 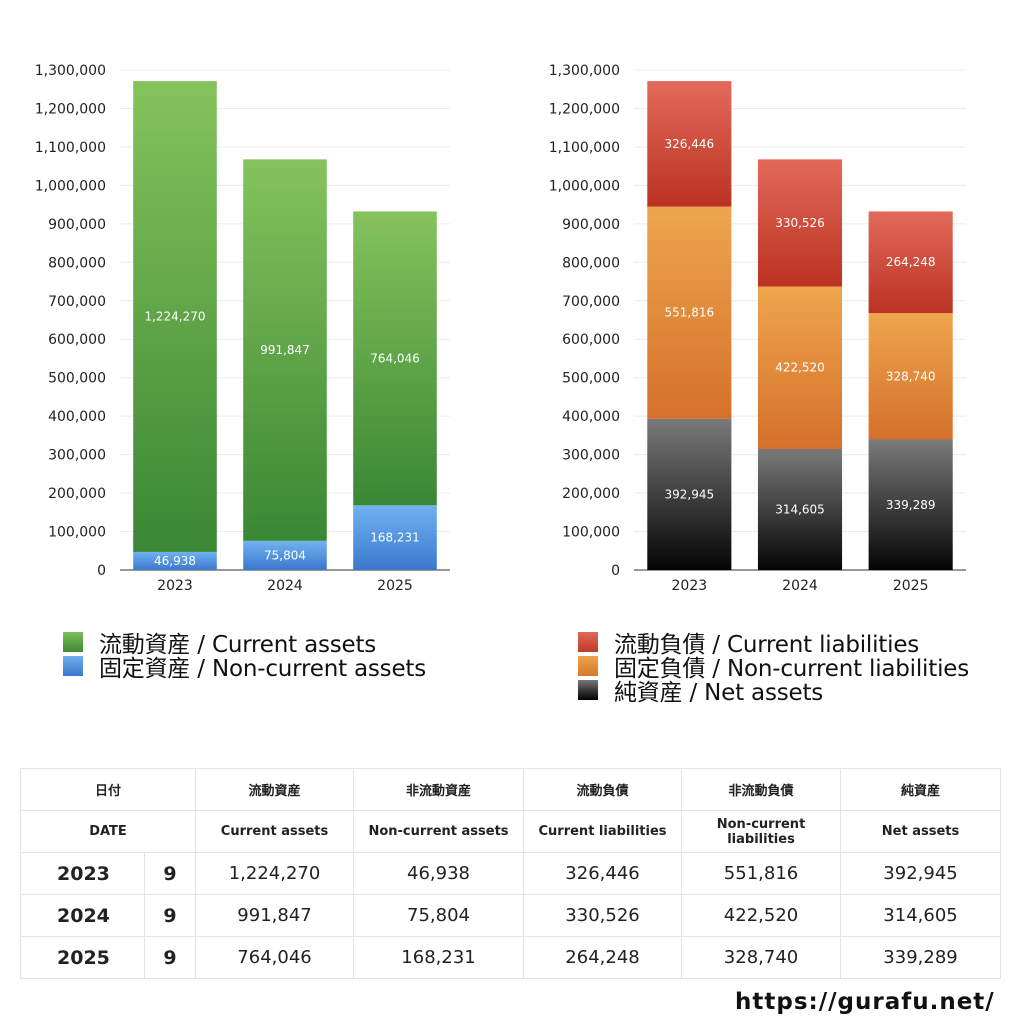 What do you see at coordinates (77, 417) in the screenshot?
I see `y-tick-label: 400,000` at bounding box center [77, 417].